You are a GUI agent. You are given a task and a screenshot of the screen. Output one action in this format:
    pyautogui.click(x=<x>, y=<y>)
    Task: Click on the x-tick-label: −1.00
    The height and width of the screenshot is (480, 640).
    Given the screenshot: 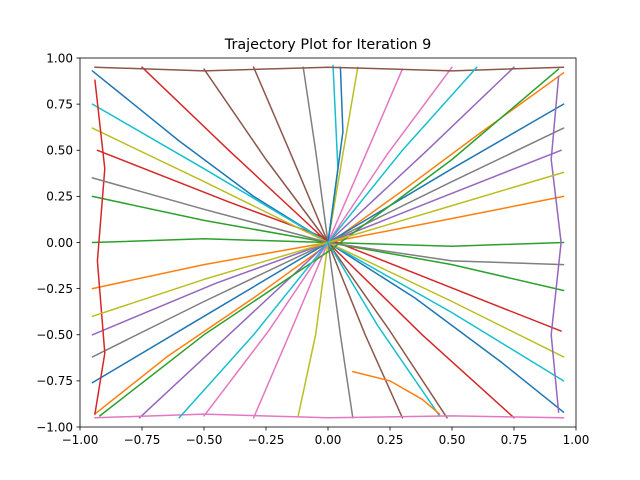 What is the action you would take?
    pyautogui.click(x=80, y=440)
    